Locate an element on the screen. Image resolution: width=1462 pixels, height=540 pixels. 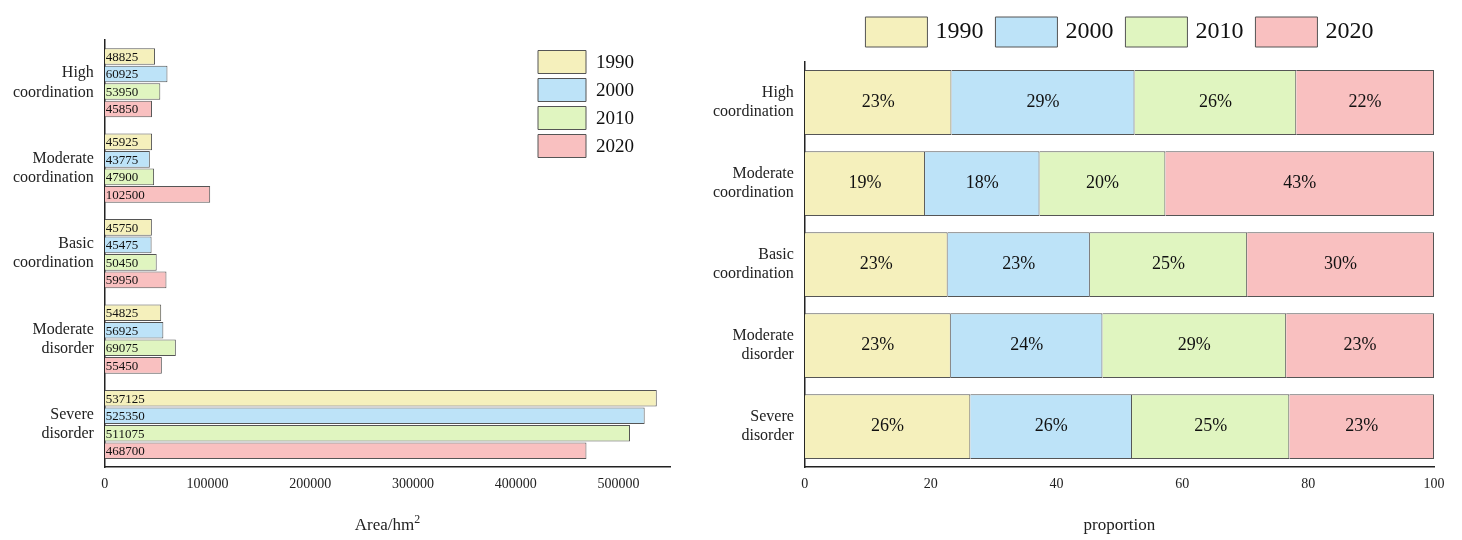
x-tick-label: 300000 is located at coordinates (413, 484).